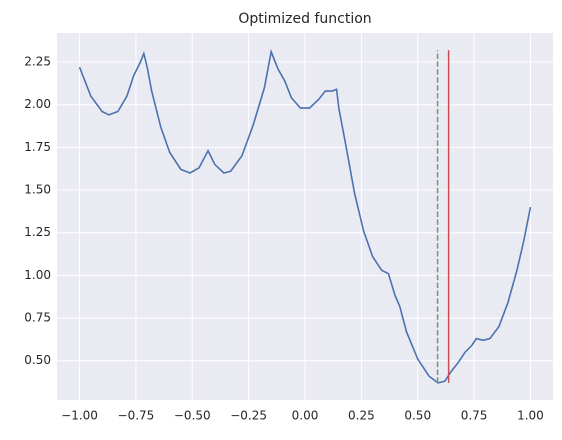  Describe the element at coordinates (37, 232) in the screenshot. I see `y-tick-label: 1.25` at that location.